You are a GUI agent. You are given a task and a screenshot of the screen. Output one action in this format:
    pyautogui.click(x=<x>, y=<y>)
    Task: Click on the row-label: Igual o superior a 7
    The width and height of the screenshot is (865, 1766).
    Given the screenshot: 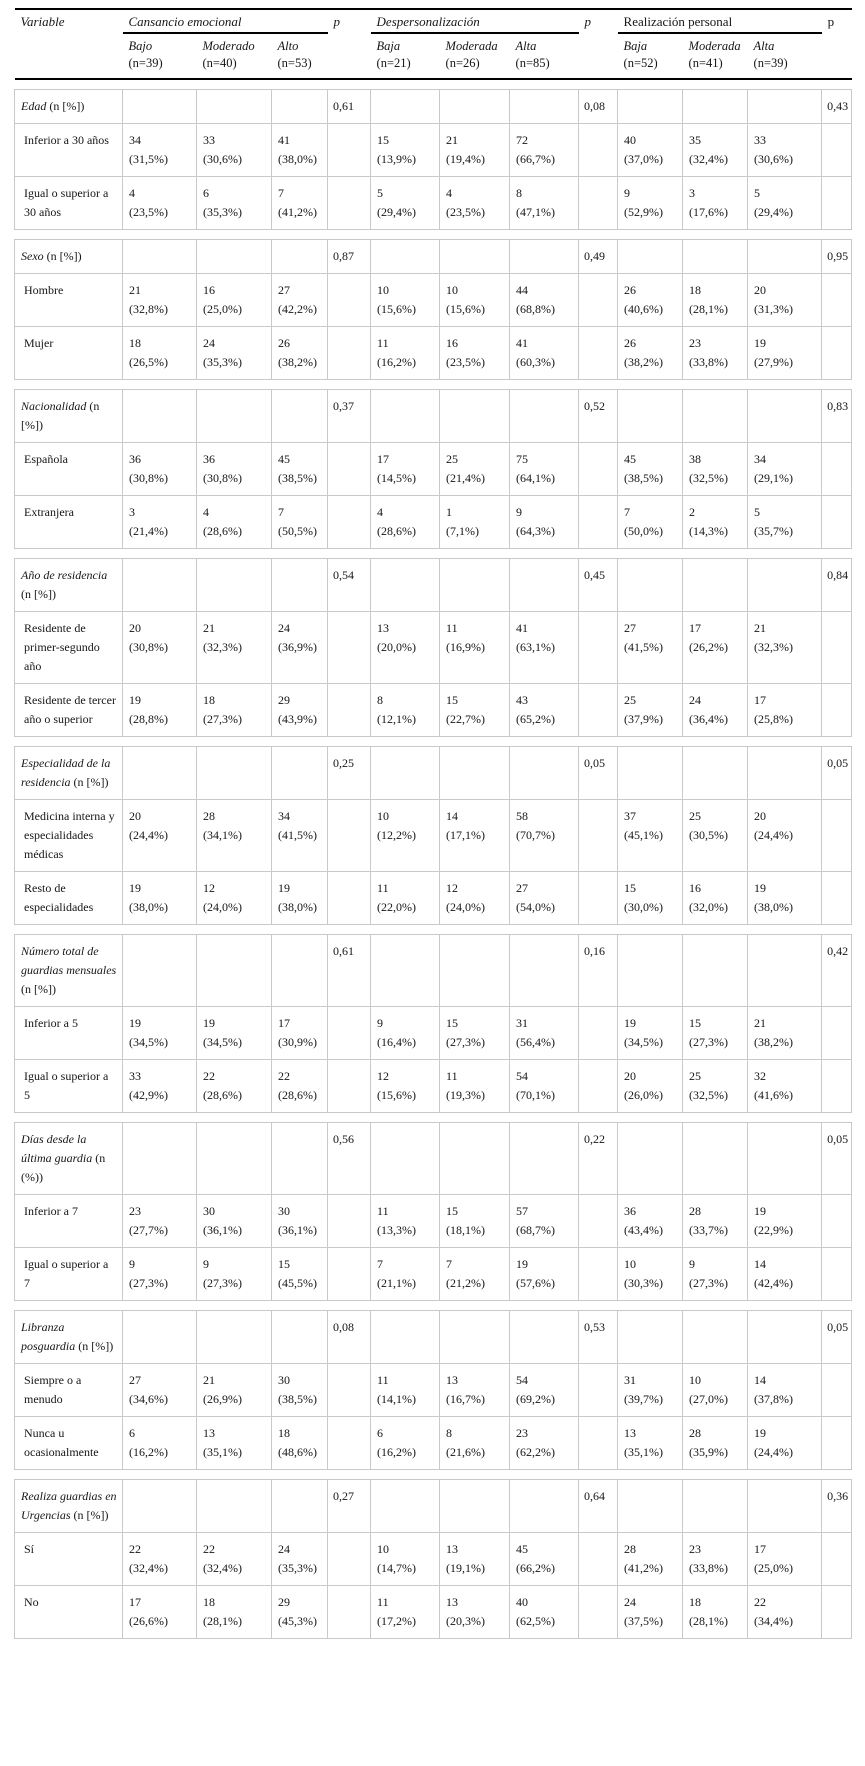 What is the action you would take?
    pyautogui.click(x=68, y=1274)
    